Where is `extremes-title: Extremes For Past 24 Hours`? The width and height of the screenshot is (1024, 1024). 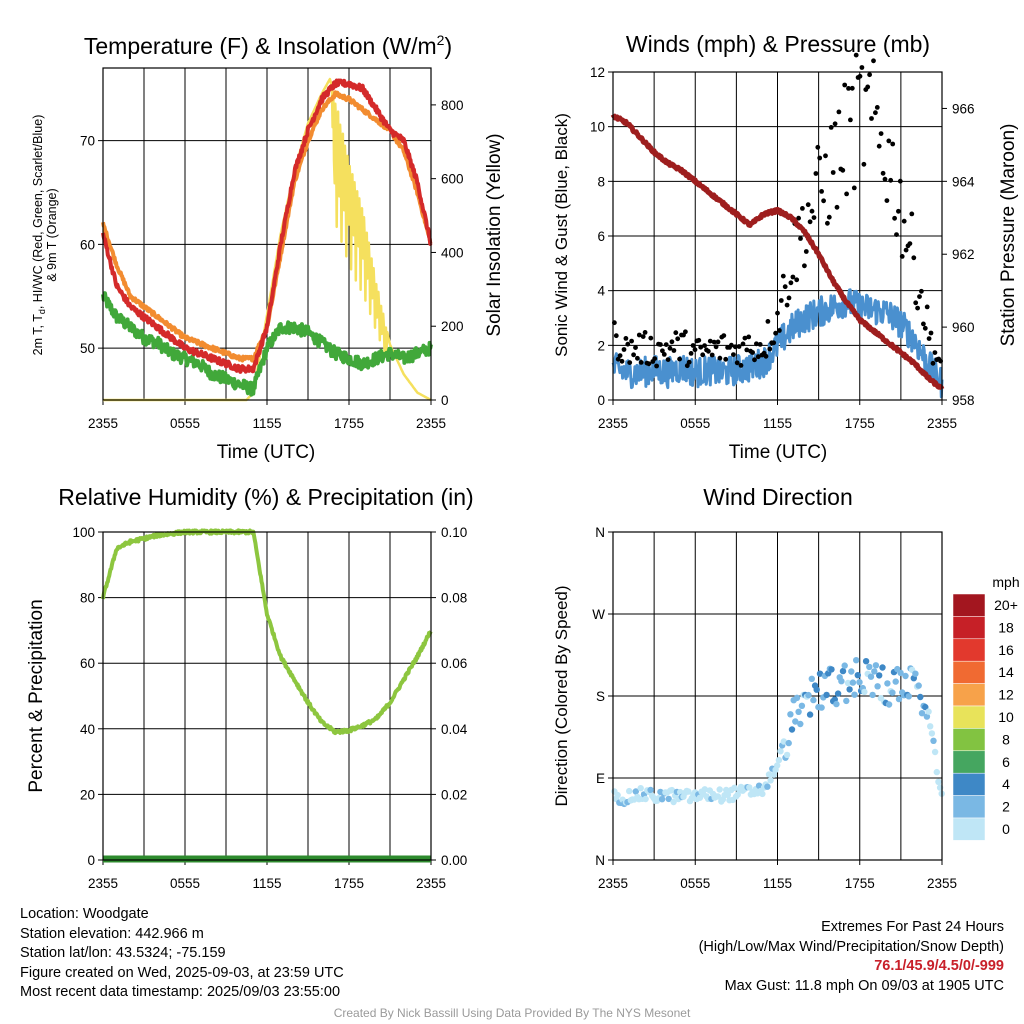 extremes-title: Extremes For Past 24 Hours is located at coordinates (912, 927).